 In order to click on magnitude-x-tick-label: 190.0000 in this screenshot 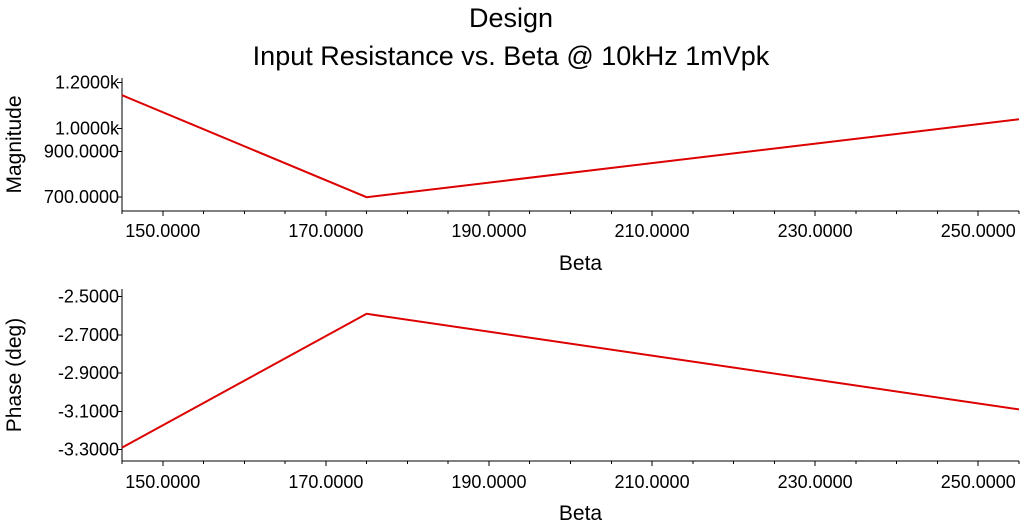, I will do `click(488, 231)`.